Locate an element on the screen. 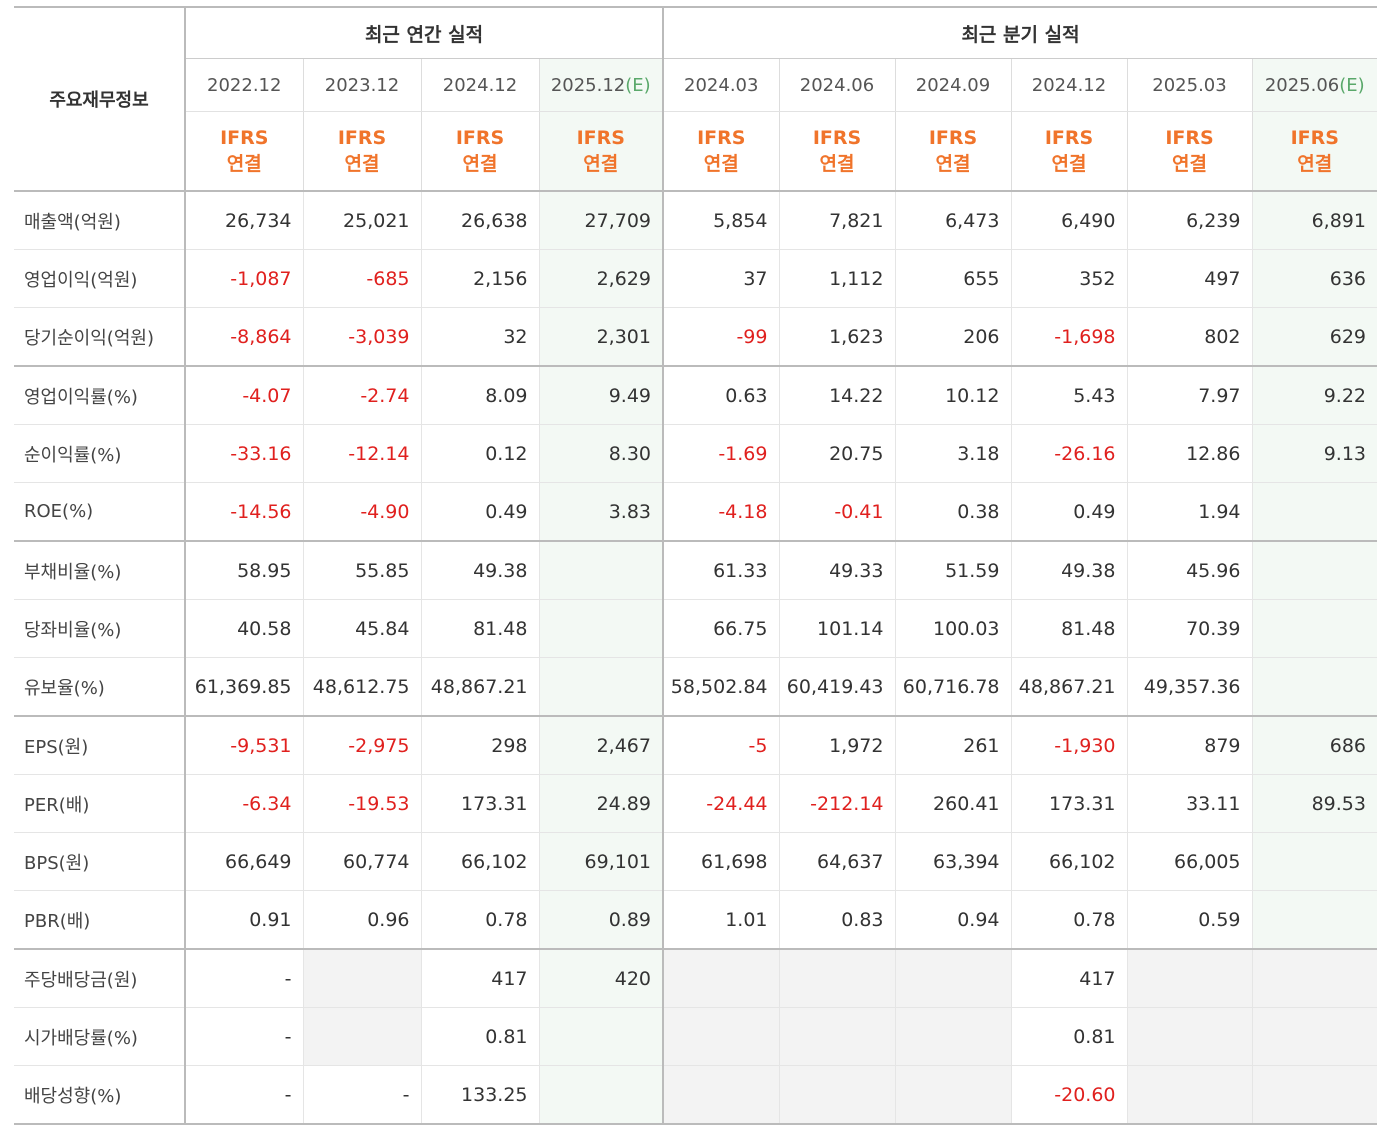  period-header: 2024.06 is located at coordinates (836, 85).